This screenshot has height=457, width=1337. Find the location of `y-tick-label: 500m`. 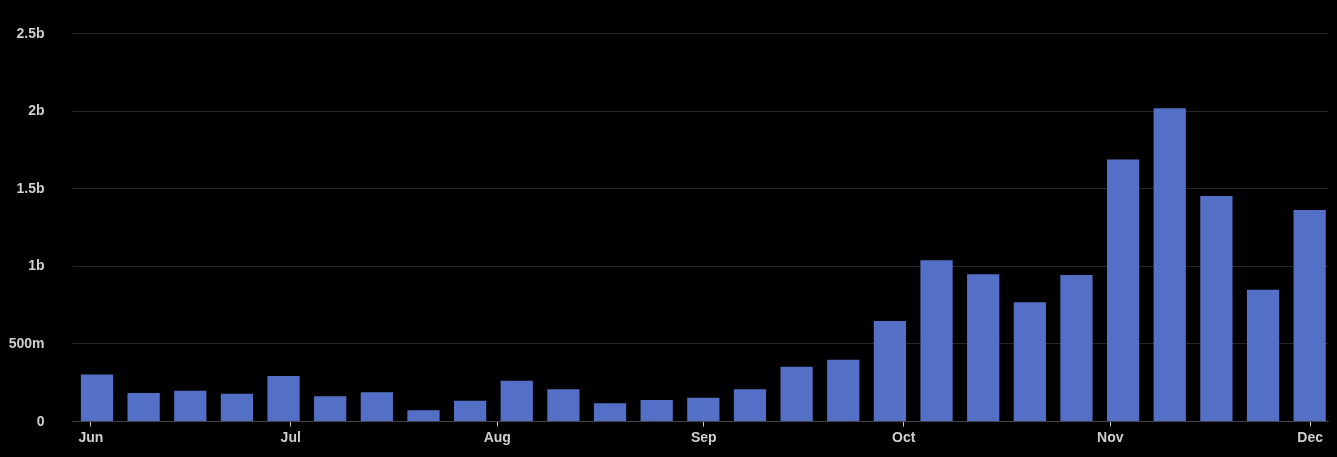

y-tick-label: 500m is located at coordinates (26, 342).